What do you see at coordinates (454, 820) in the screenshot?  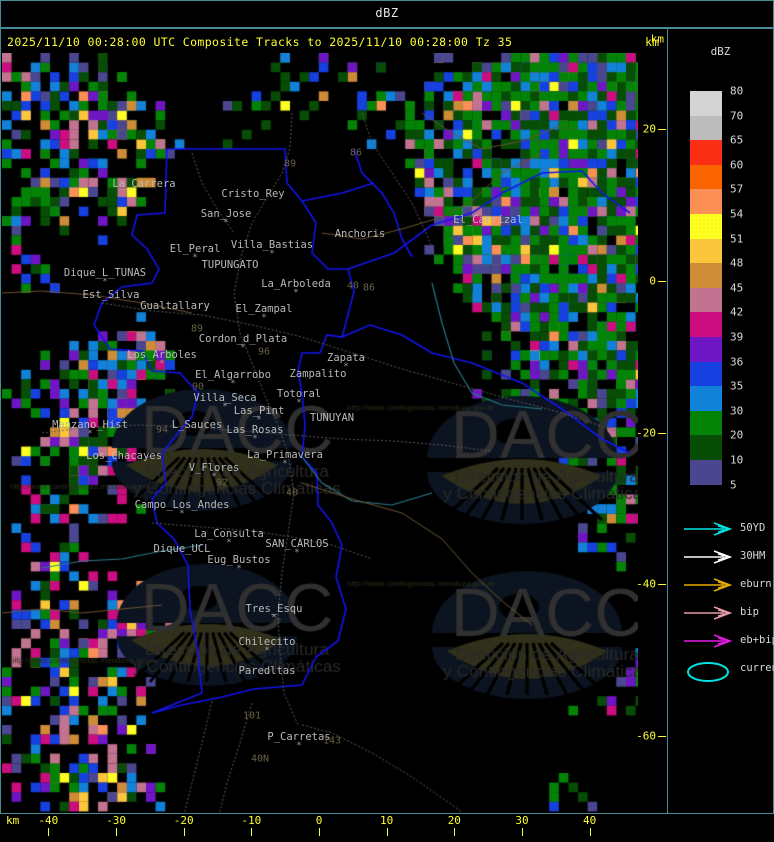 I see `x-axis-tick-label: 20` at bounding box center [454, 820].